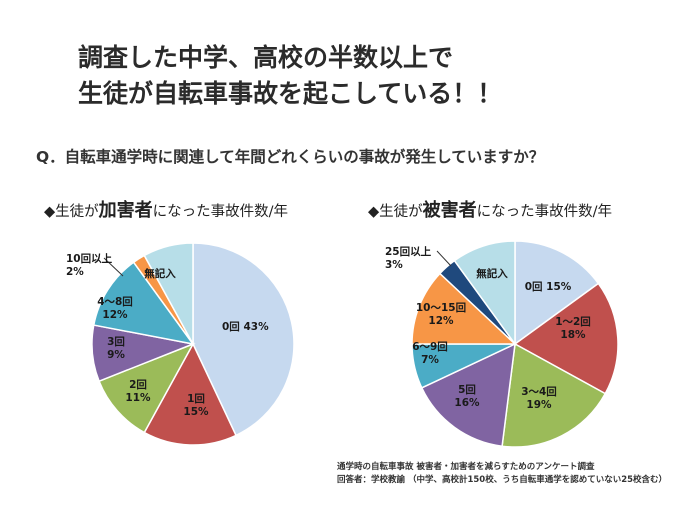  I want to click on slice-label: 2回 11%, so click(138, 391).